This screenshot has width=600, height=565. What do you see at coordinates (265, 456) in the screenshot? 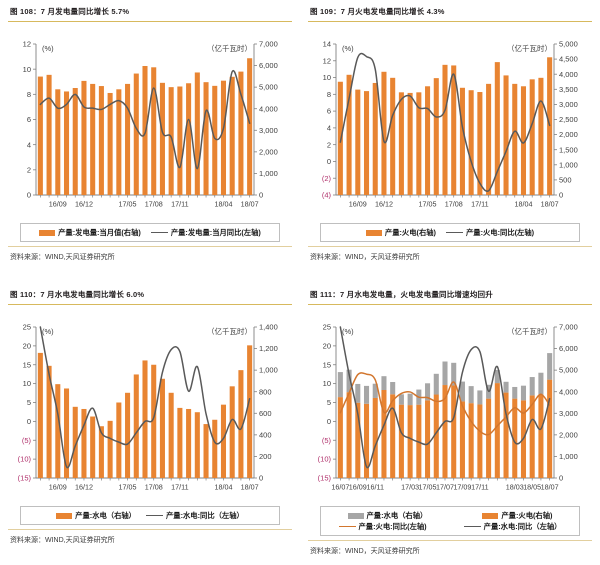
I see `svg-text: 200` at bounding box center [265, 456].